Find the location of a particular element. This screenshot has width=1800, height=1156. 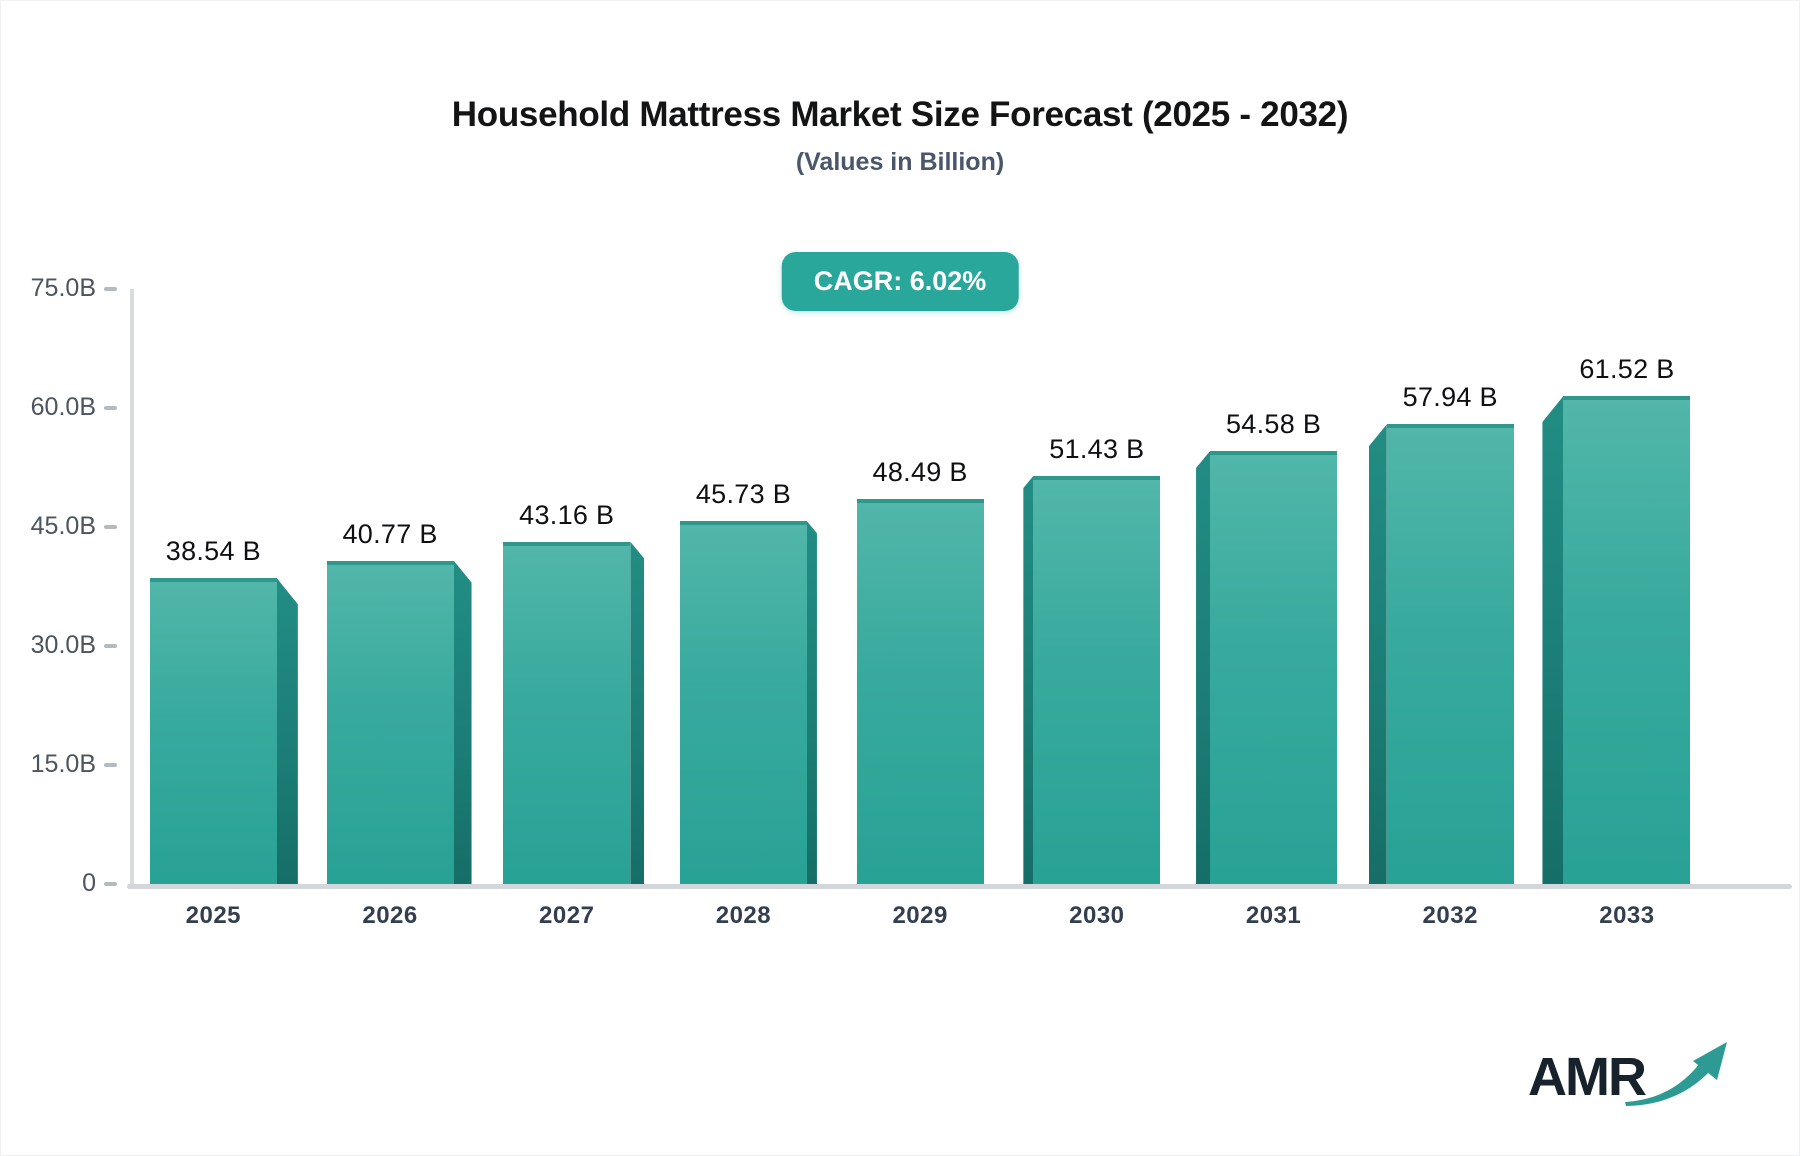

bar-side-panel-2028 is located at coordinates (811, 702).